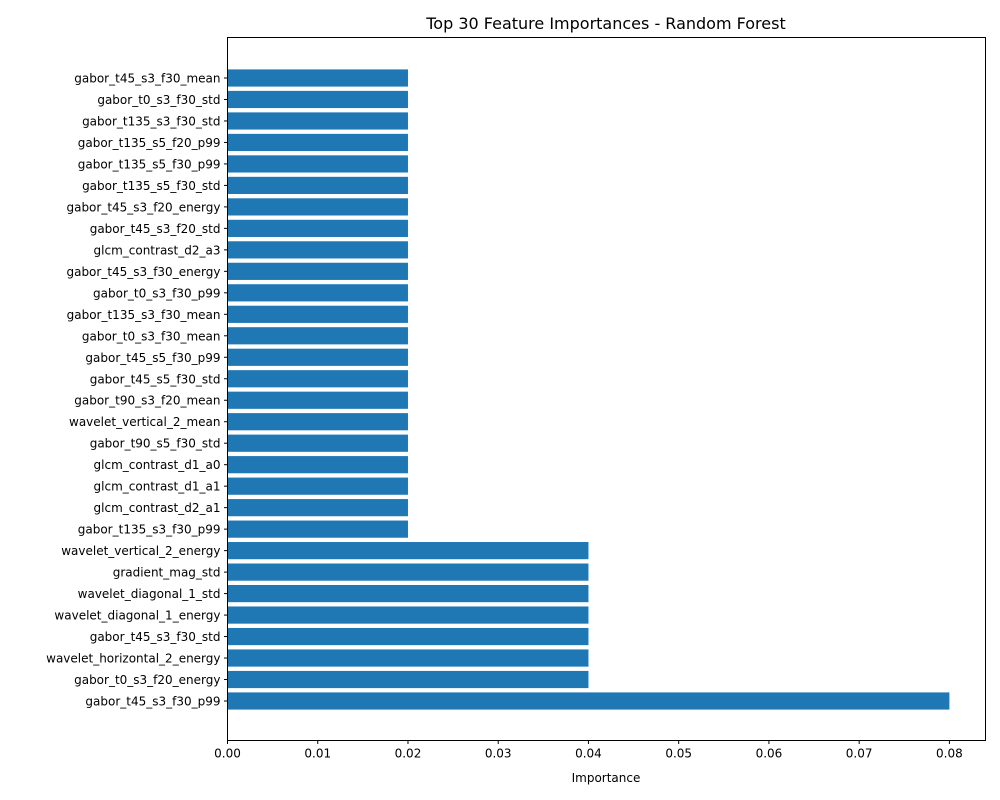 This screenshot has width=1000, height=800. What do you see at coordinates (498, 754) in the screenshot?
I see `x-tick-label: 0.03` at bounding box center [498, 754].